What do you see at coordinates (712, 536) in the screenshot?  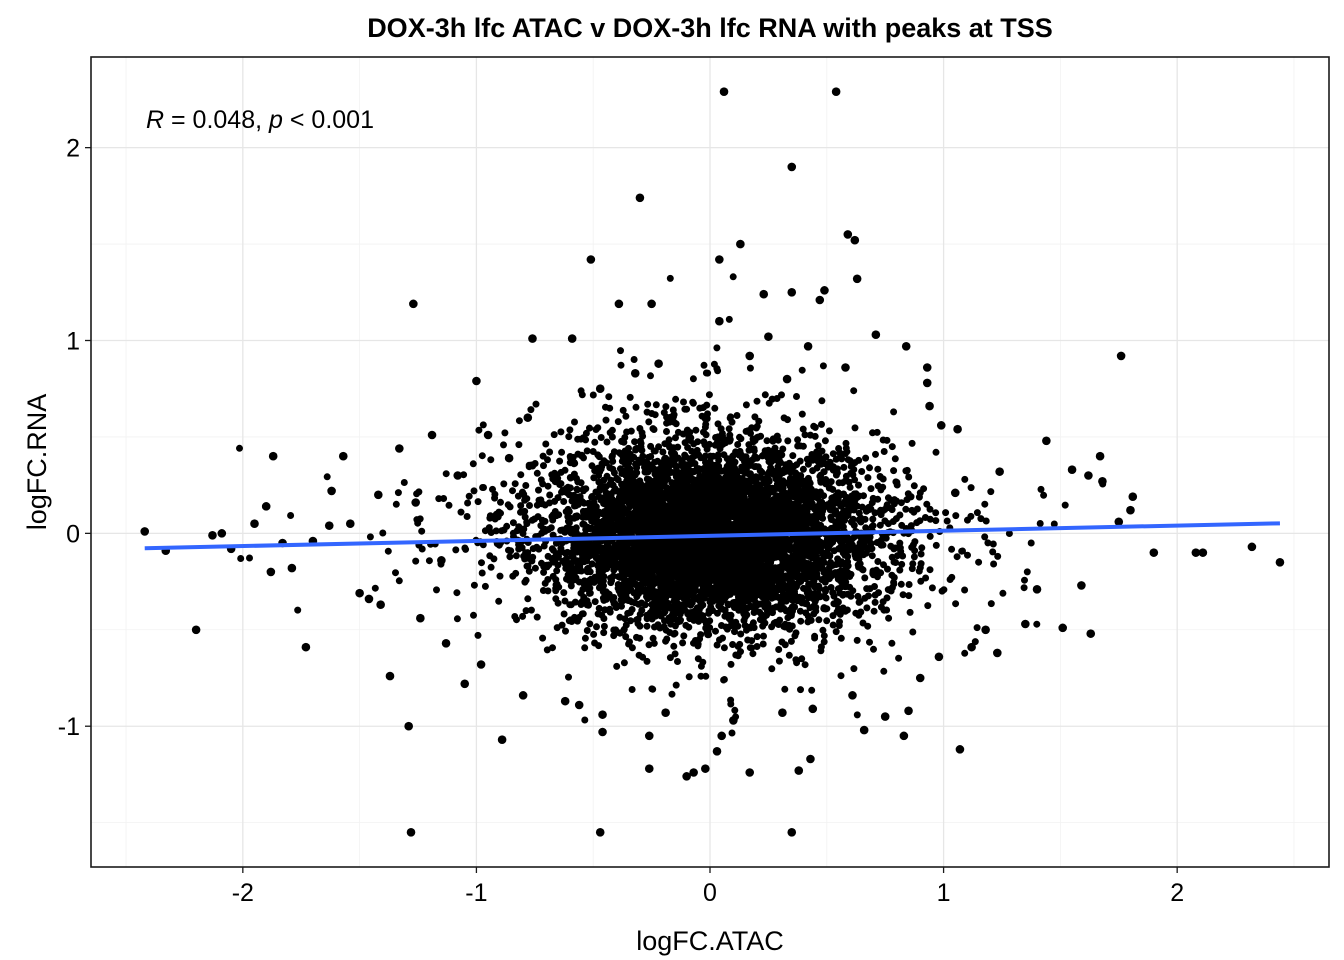 I see `trend-line` at bounding box center [712, 536].